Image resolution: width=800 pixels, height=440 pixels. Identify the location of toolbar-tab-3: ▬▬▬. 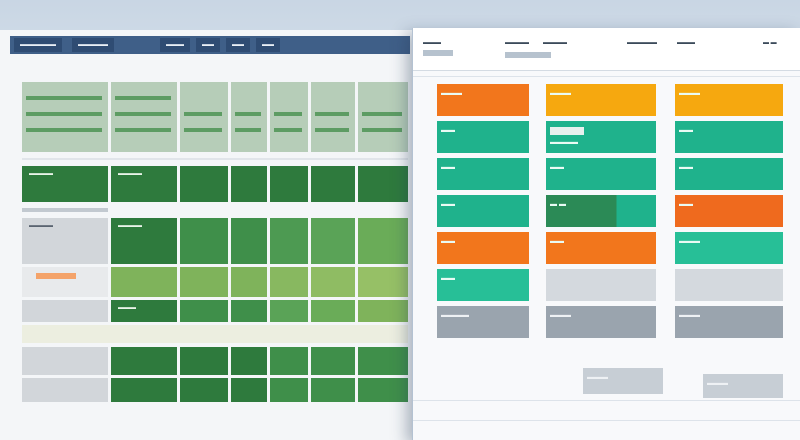
(175, 45).